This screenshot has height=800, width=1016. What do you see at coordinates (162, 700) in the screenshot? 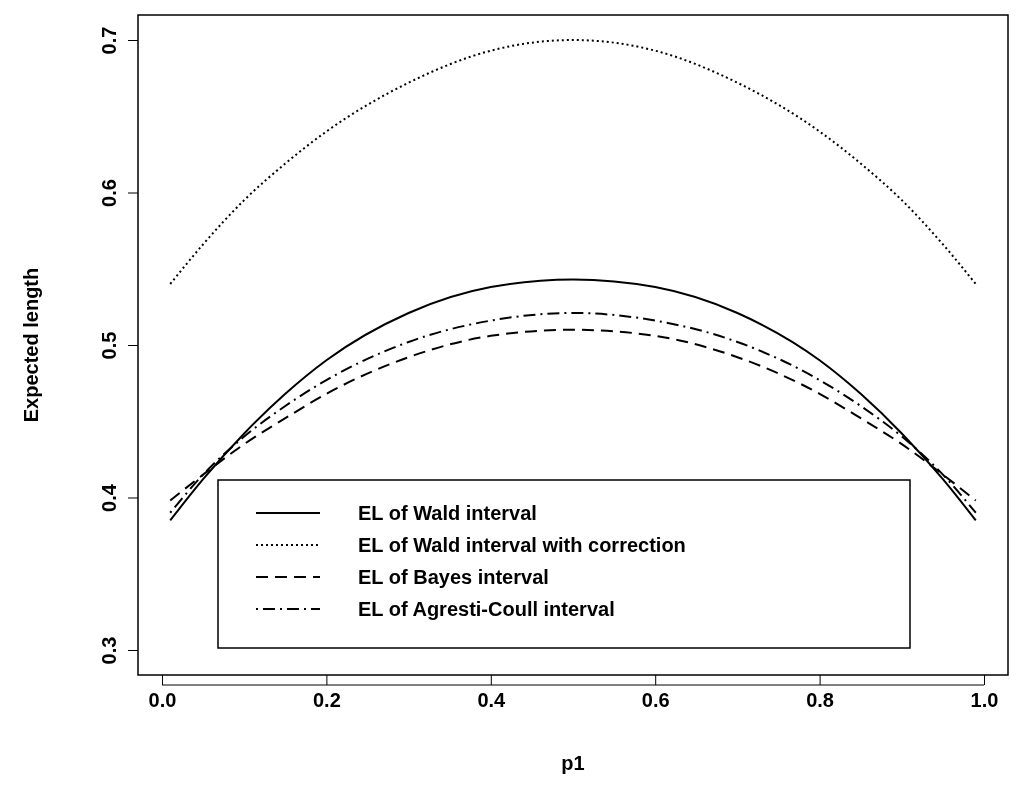
I see `x-tick-label: 0.0` at bounding box center [162, 700].